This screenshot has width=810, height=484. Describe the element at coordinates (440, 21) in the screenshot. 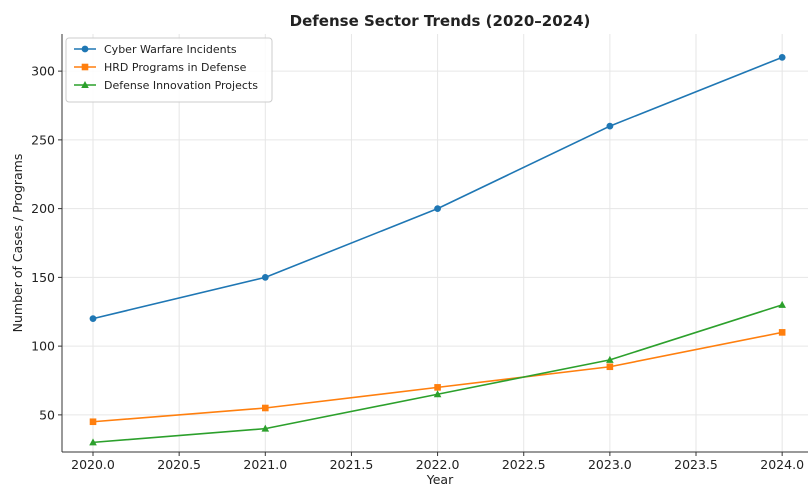

I see `chart-title: Defense Sector Trends (2020–2024)` at that location.